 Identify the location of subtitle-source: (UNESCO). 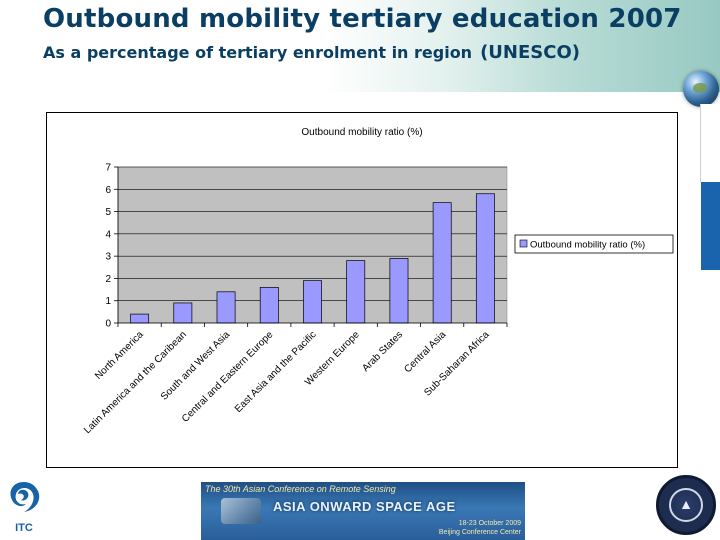
(530, 52).